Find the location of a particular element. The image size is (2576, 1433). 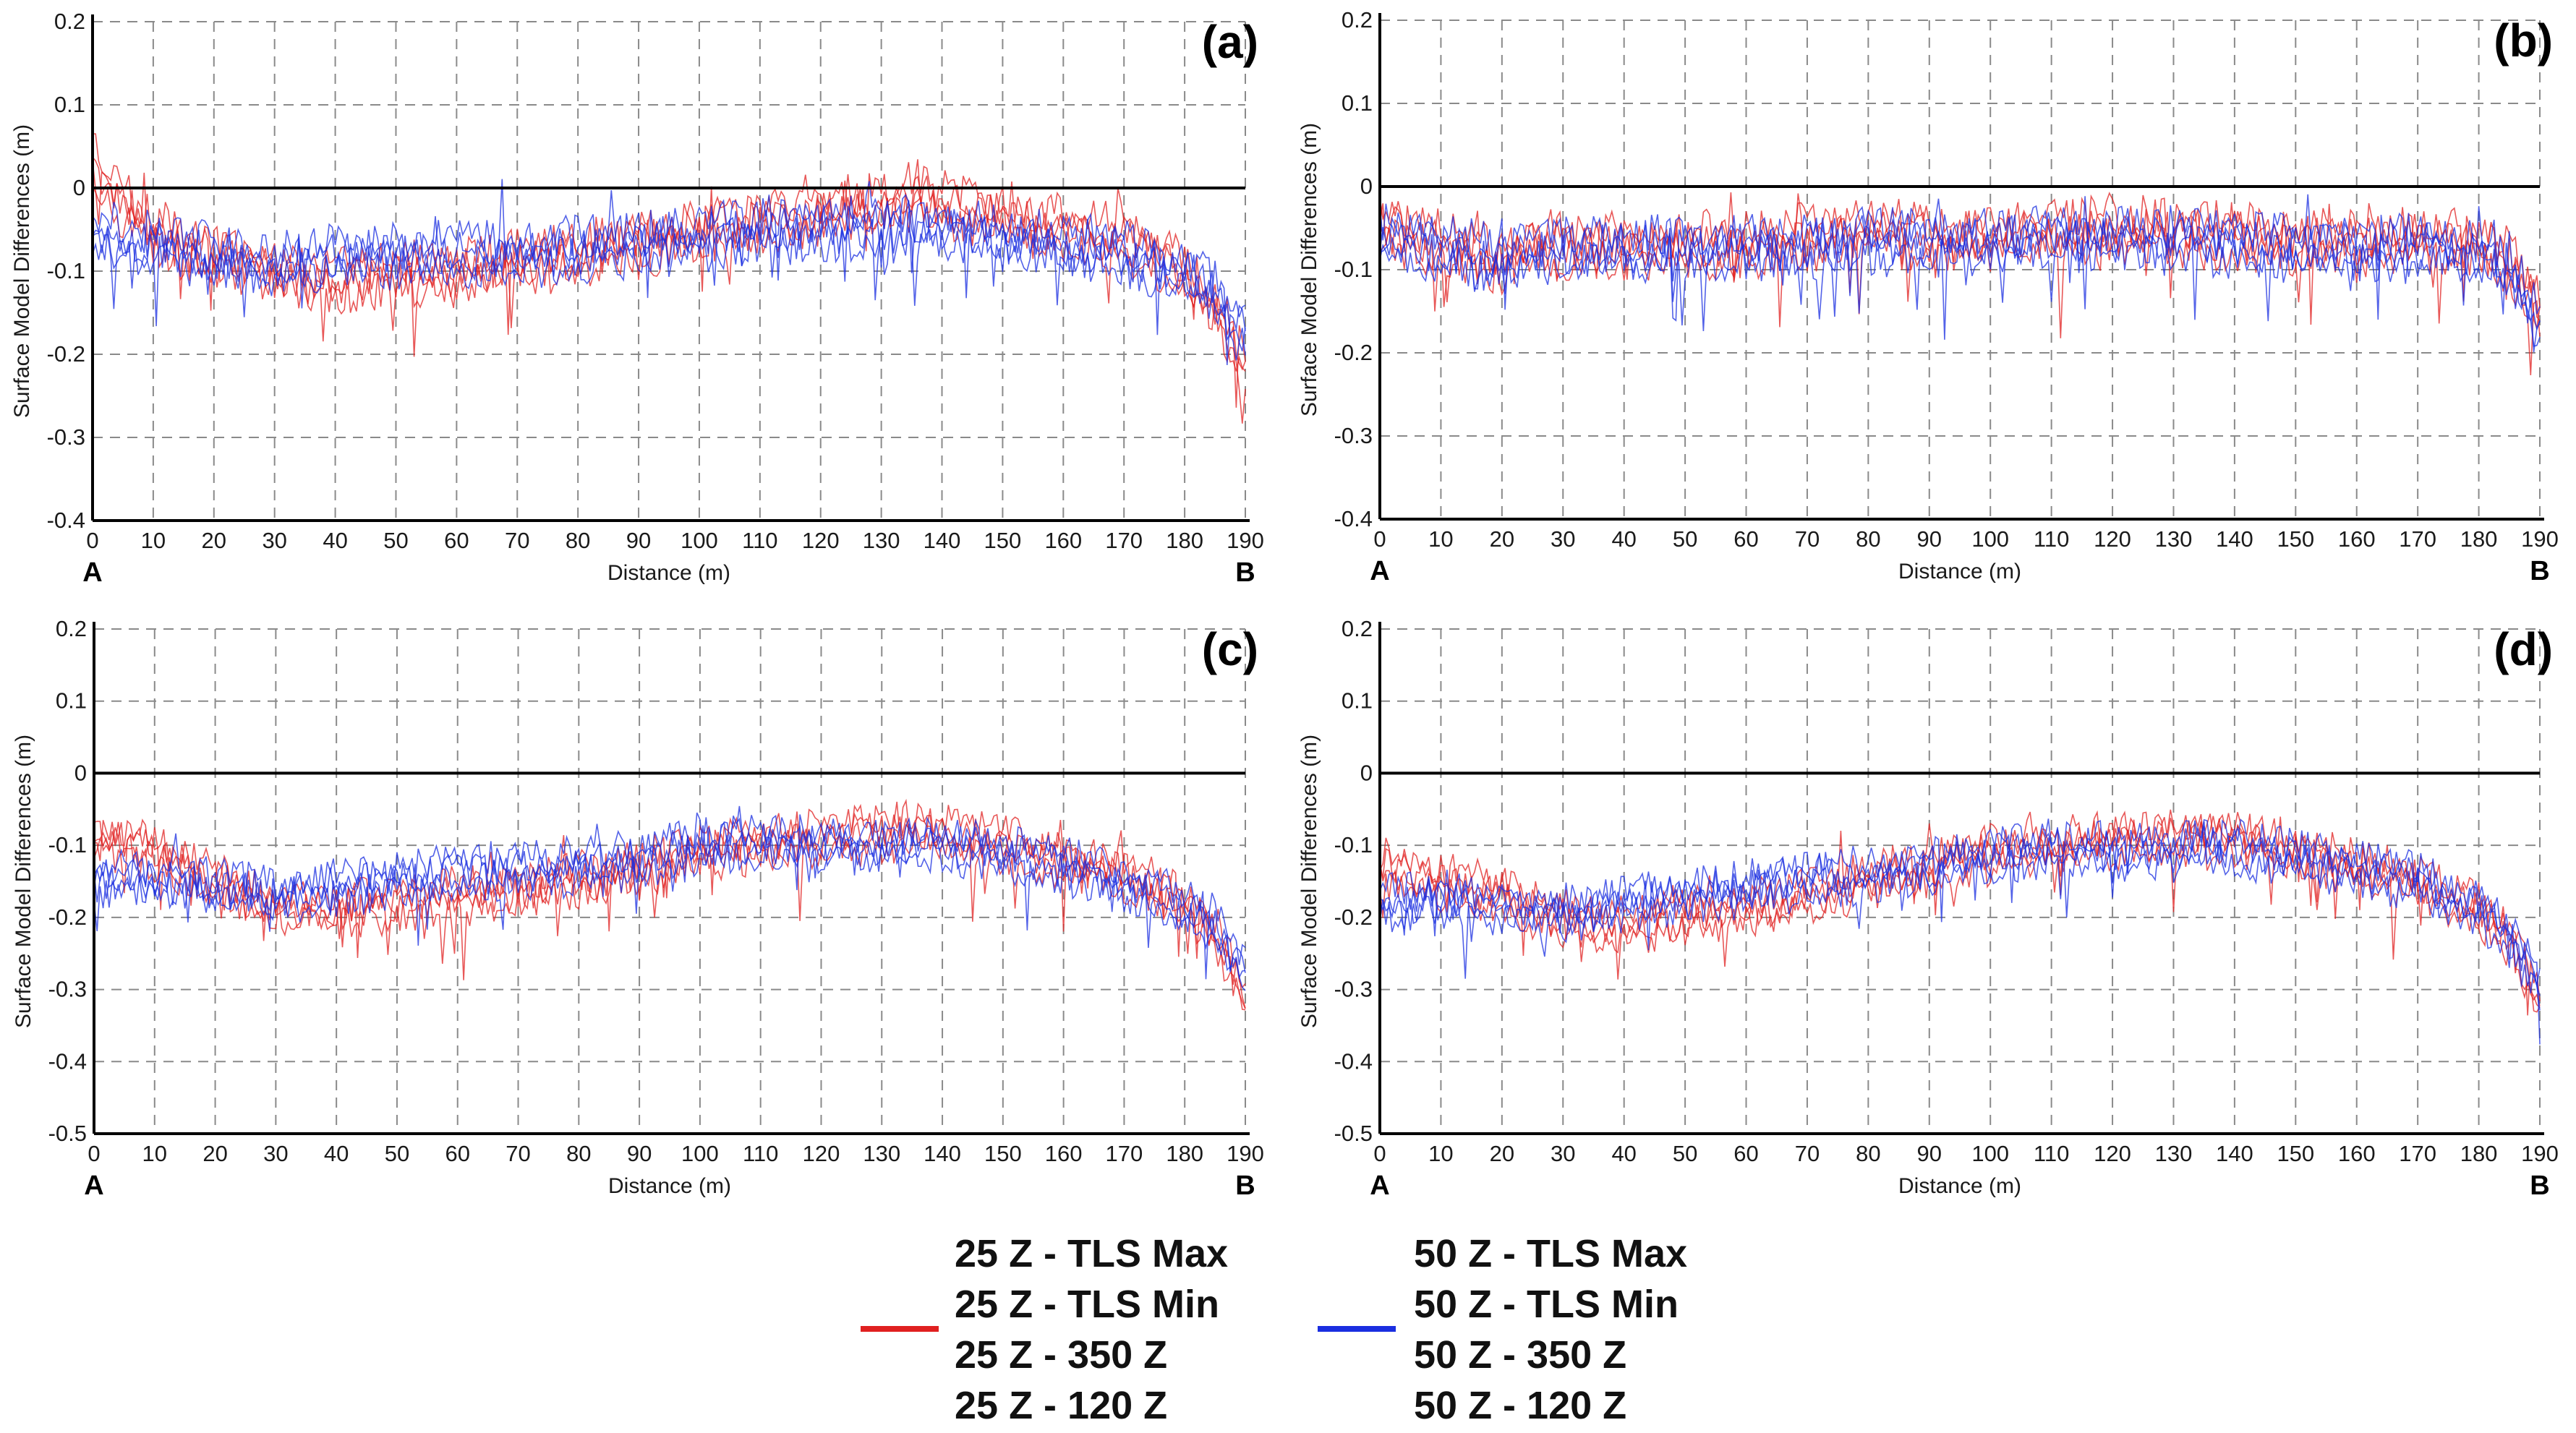

x-tick-label: 170 is located at coordinates (2417, 1153).